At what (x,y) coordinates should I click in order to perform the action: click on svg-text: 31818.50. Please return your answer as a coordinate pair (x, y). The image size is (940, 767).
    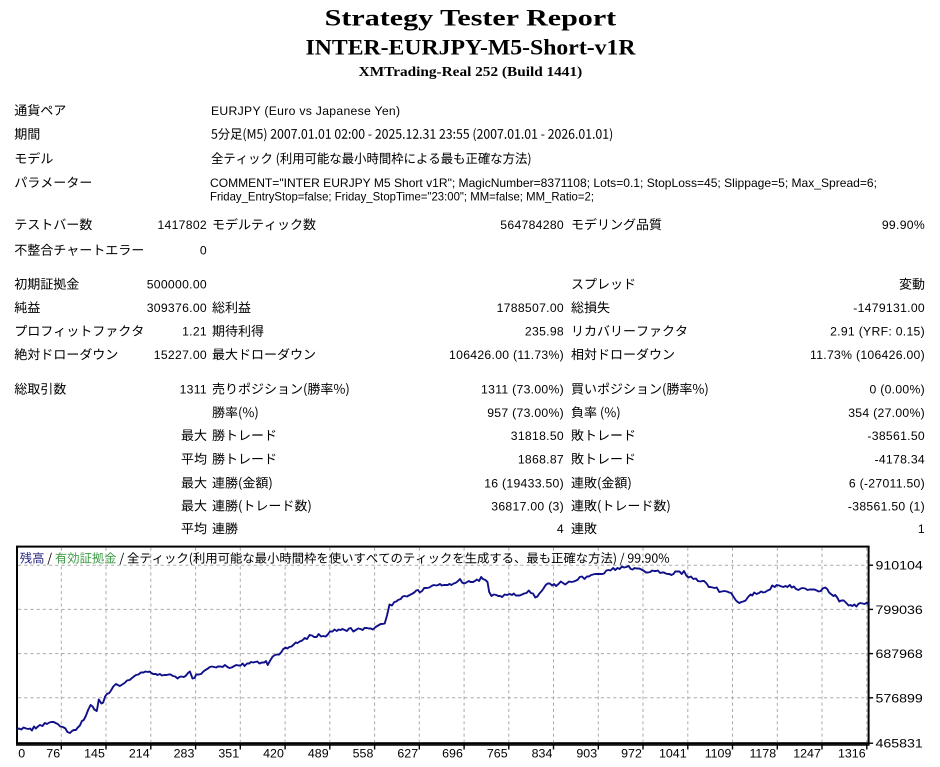
    Looking at the image, I should click on (537, 436).